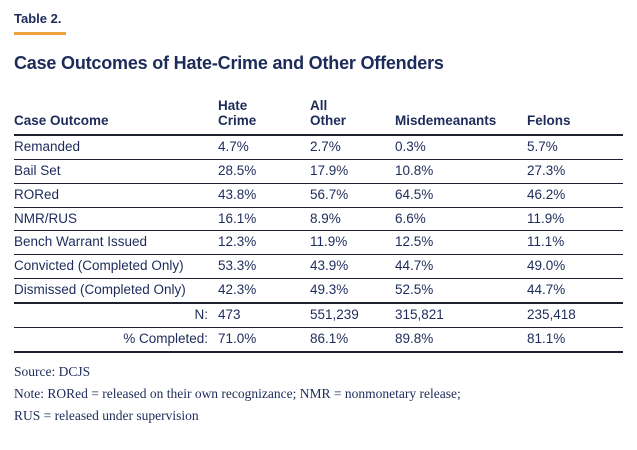 The image size is (637, 450). Describe the element at coordinates (264, 291) in the screenshot. I see `cell-value: 42.3%` at that location.